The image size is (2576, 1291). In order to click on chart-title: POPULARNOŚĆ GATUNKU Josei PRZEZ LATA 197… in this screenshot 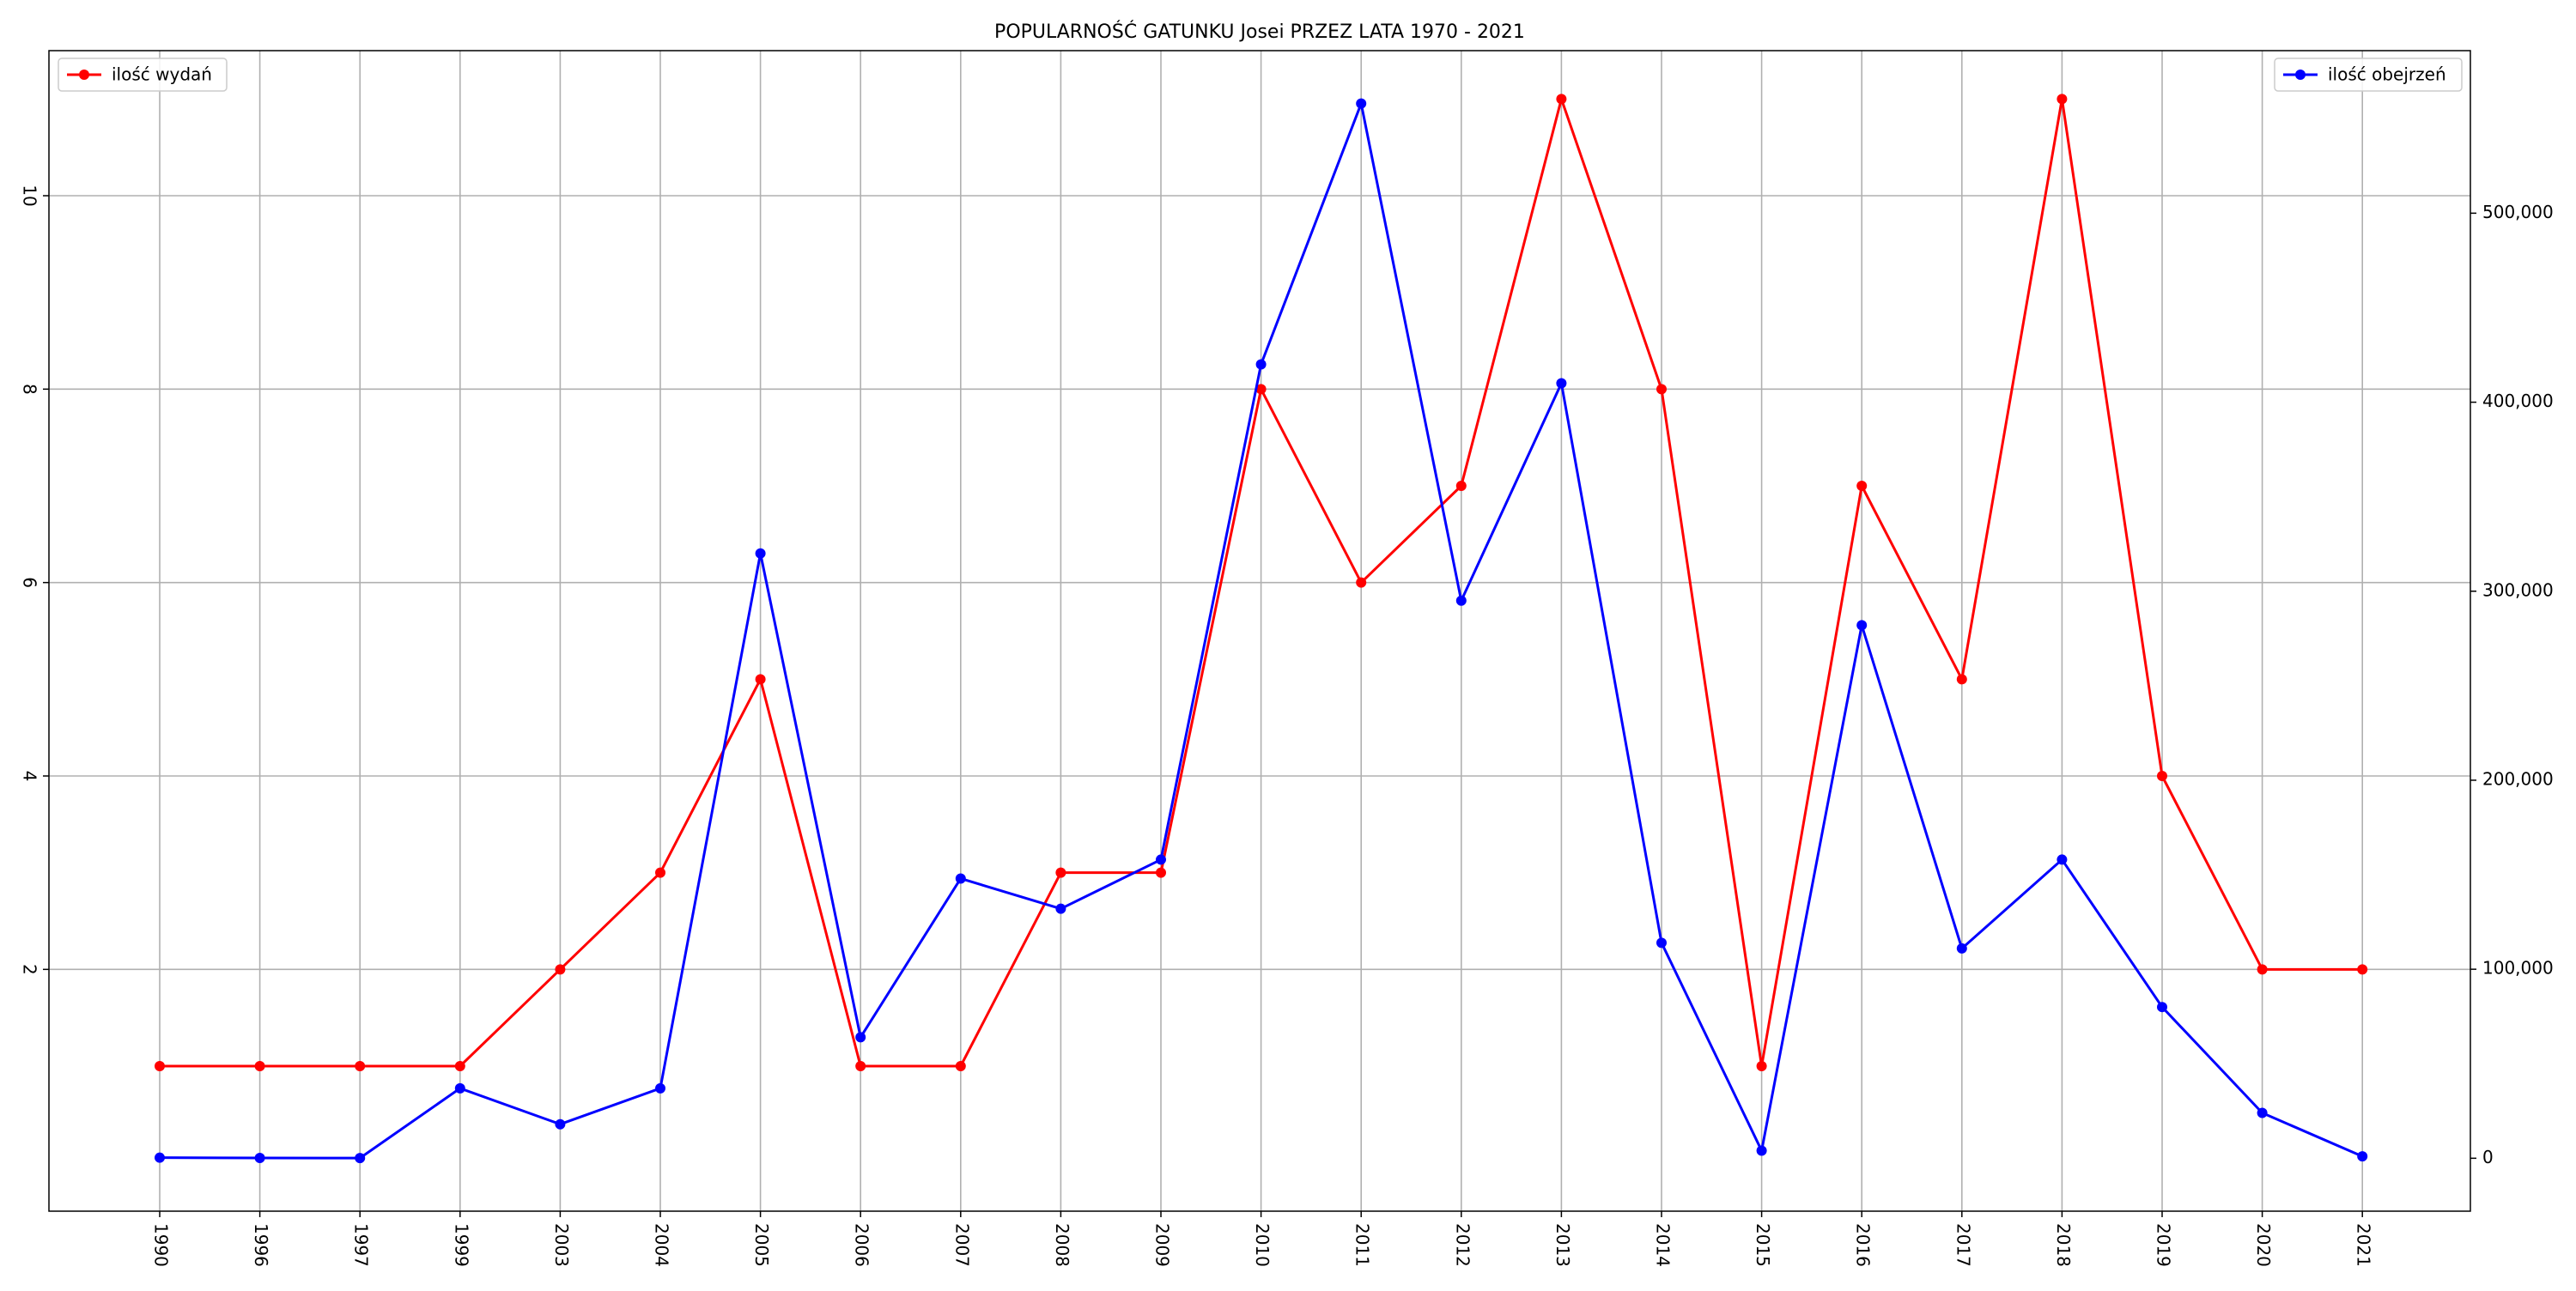, I will do `click(1259, 32)`.